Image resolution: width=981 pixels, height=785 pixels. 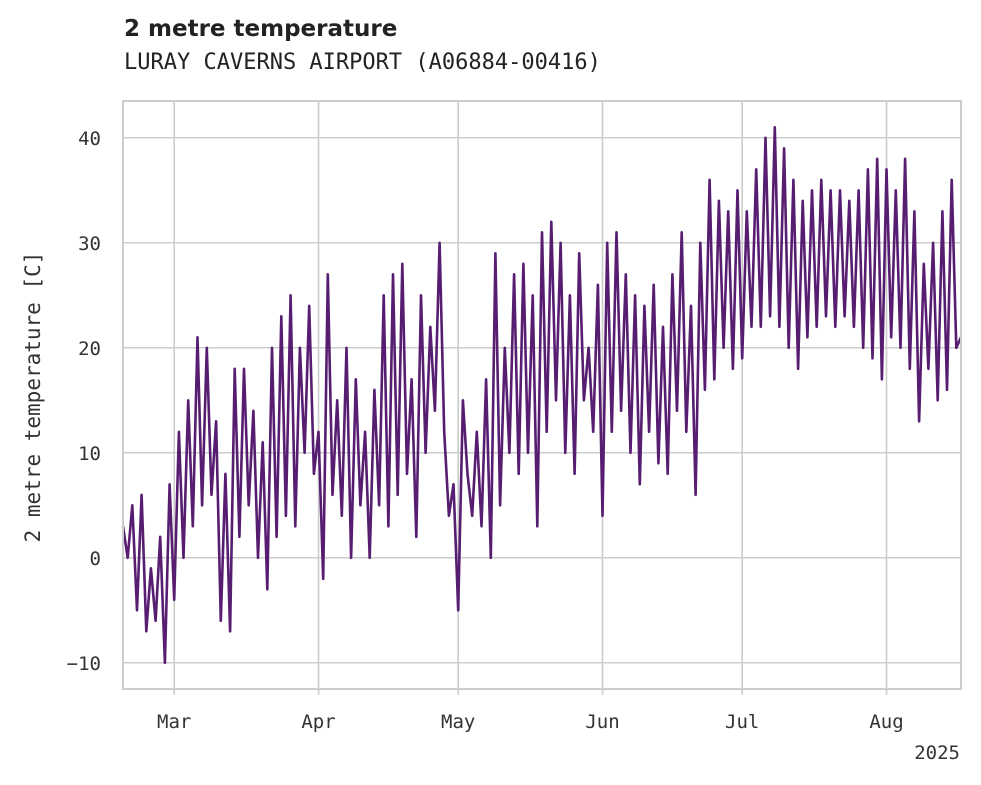 I want to click on x-tick-label: May, so click(x=458, y=722).